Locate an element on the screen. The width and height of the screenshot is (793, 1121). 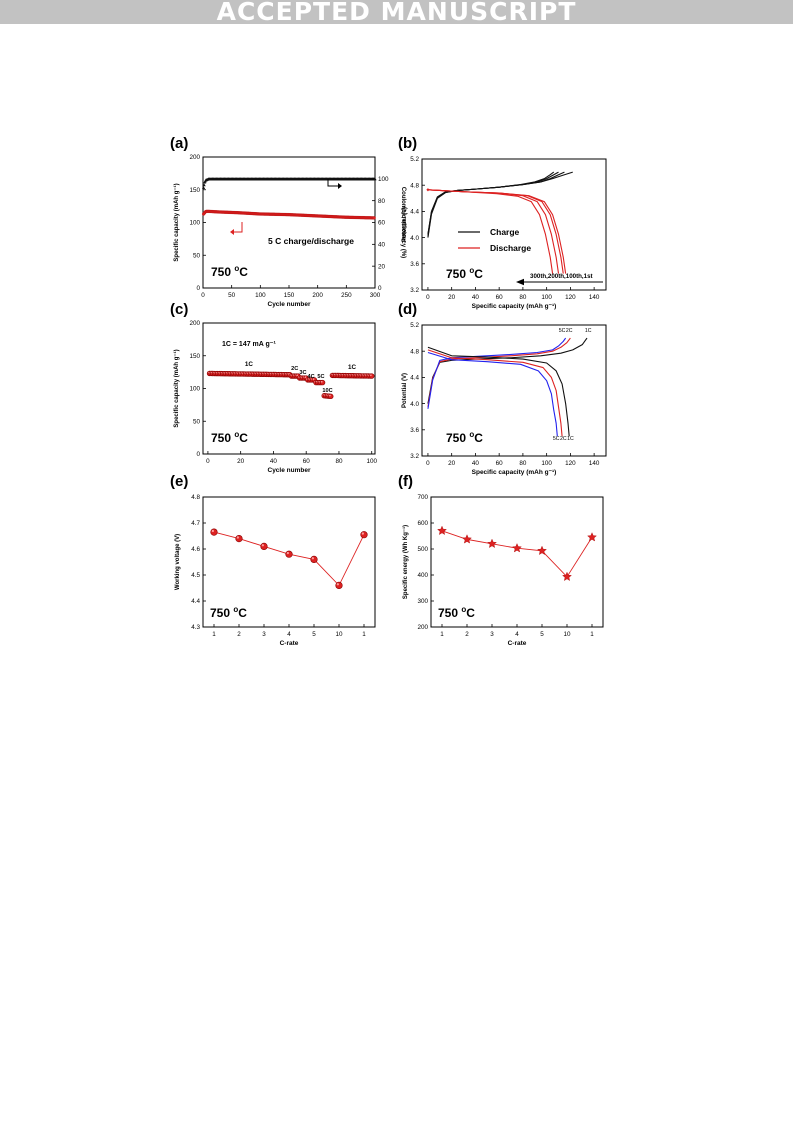
panel-label-d: (d) is located at coordinates (408, 309).